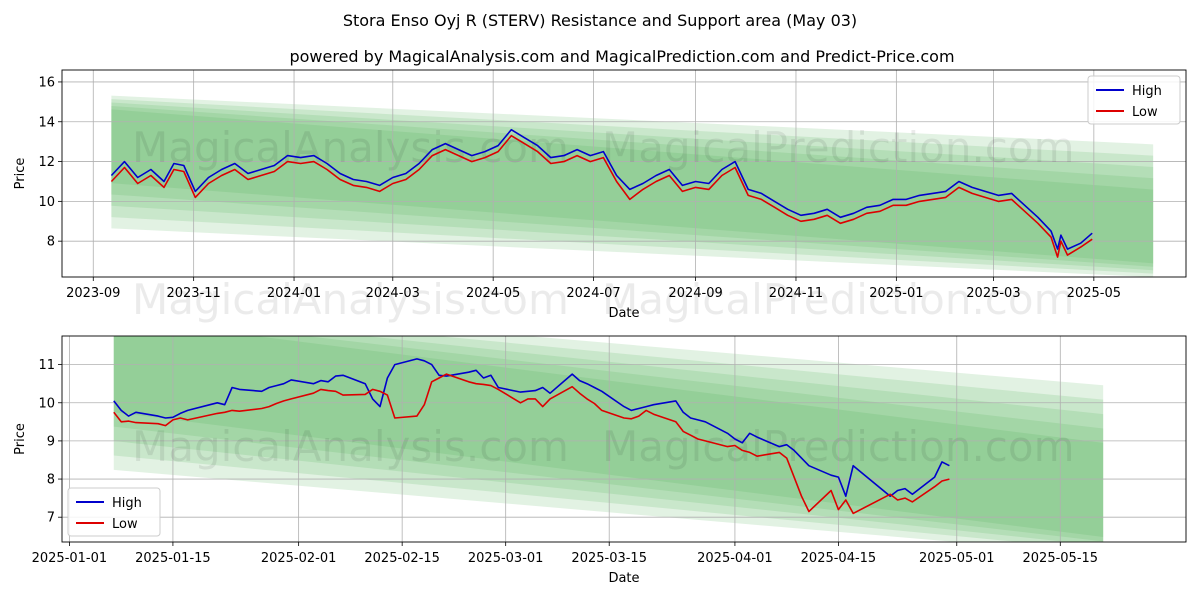  I want to click on x-tick-label: 2025-01-15, so click(173, 558).